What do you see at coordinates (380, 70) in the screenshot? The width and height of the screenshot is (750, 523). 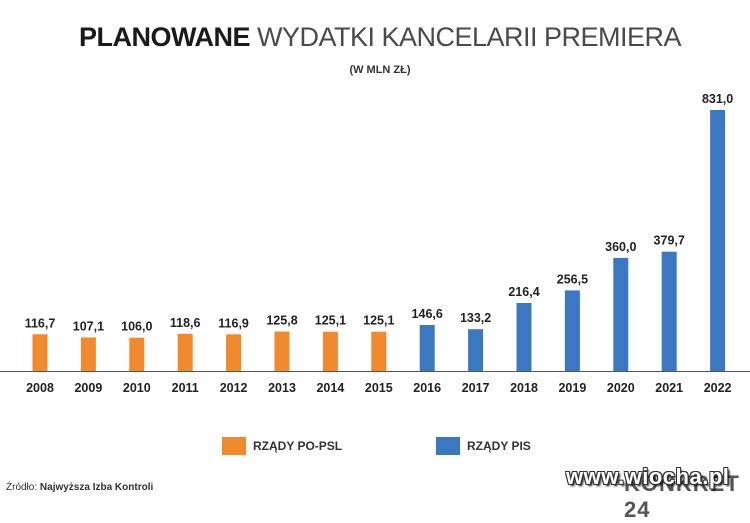 I see `chart-subtitle: (W MLN ZŁ)` at bounding box center [380, 70].